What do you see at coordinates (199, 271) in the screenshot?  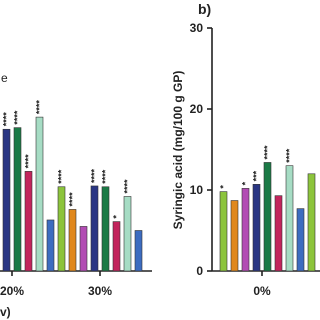 I see `y-tick-label: 0` at bounding box center [199, 271].